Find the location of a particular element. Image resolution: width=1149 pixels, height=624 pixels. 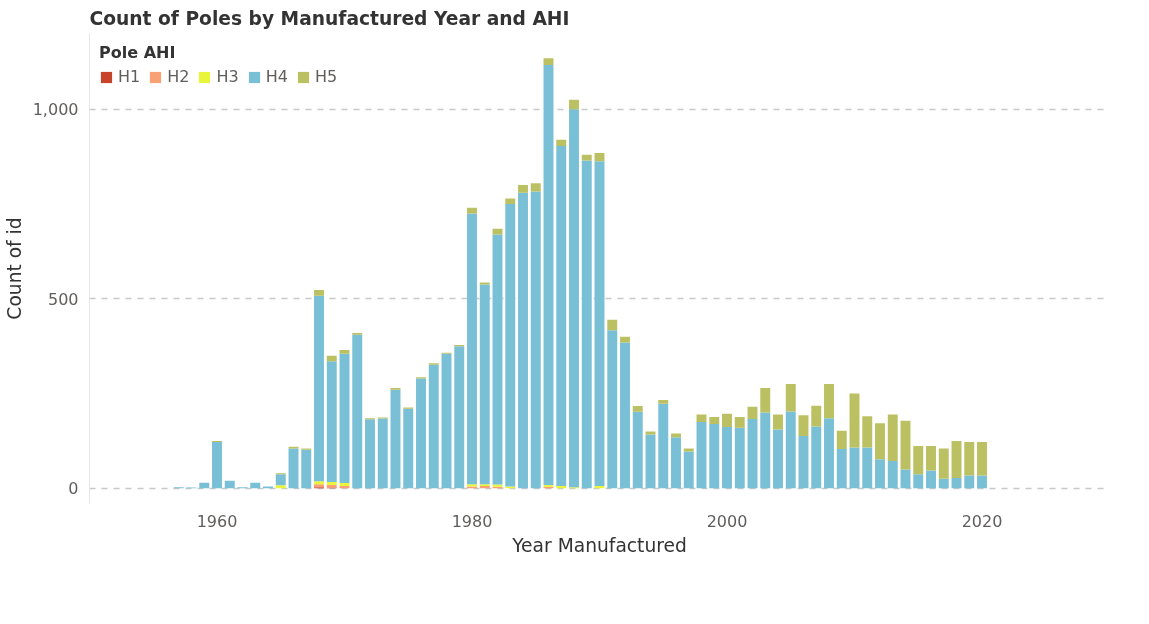

chart-title: Count of Poles by Manufactured Year and AHI is located at coordinates (329, 18).